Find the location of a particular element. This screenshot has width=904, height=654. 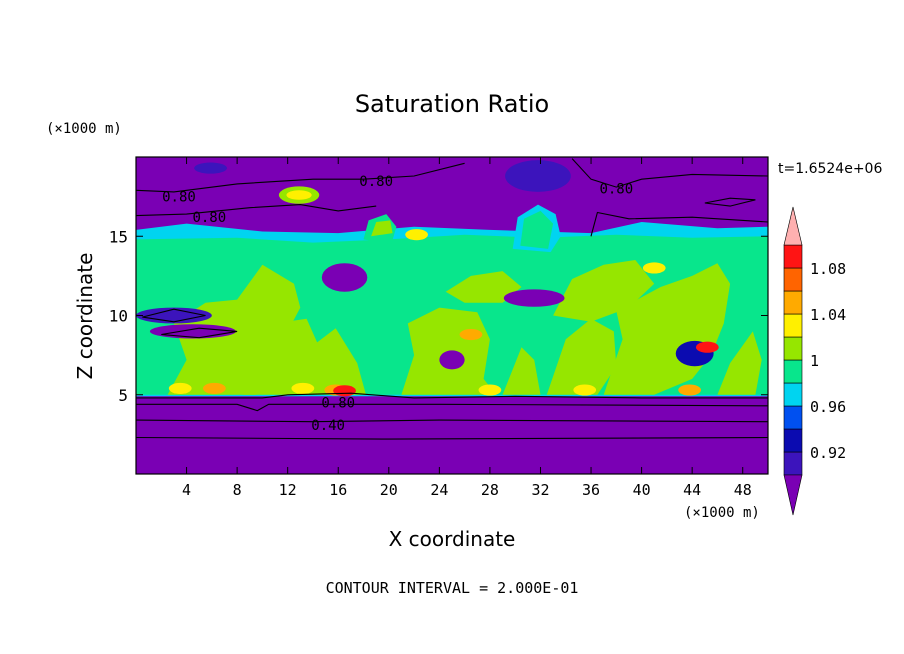

contour-label-1: 0.80 is located at coordinates (376, 182).